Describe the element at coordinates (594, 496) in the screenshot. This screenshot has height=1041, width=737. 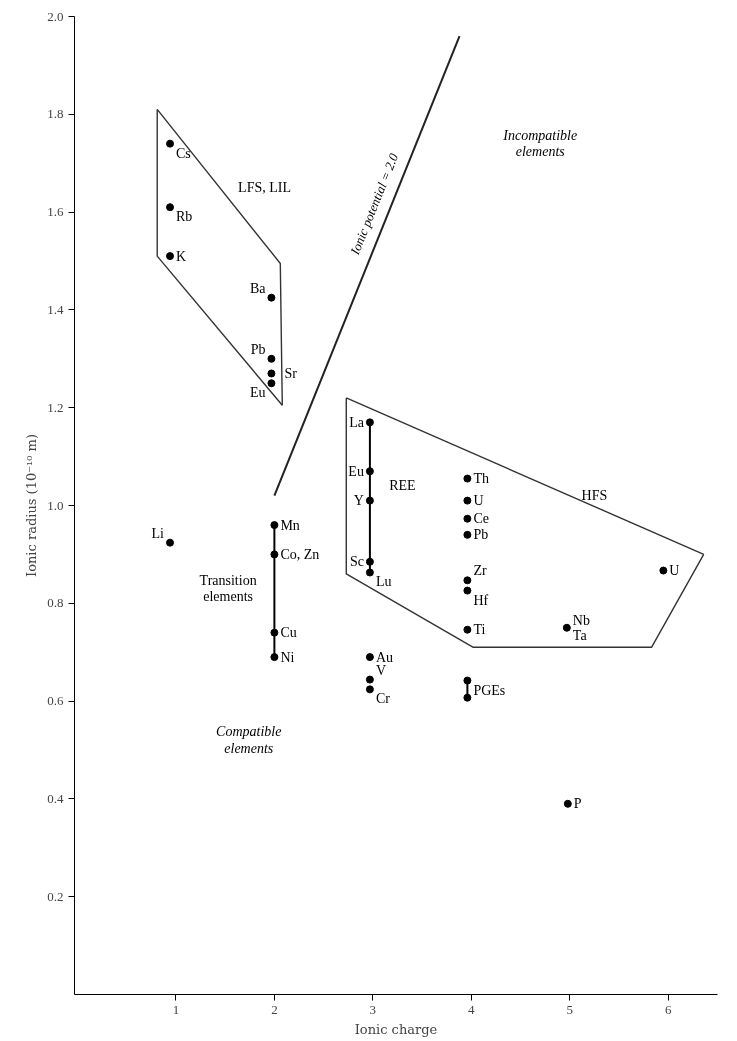
I see `annotation: HFS` at that location.